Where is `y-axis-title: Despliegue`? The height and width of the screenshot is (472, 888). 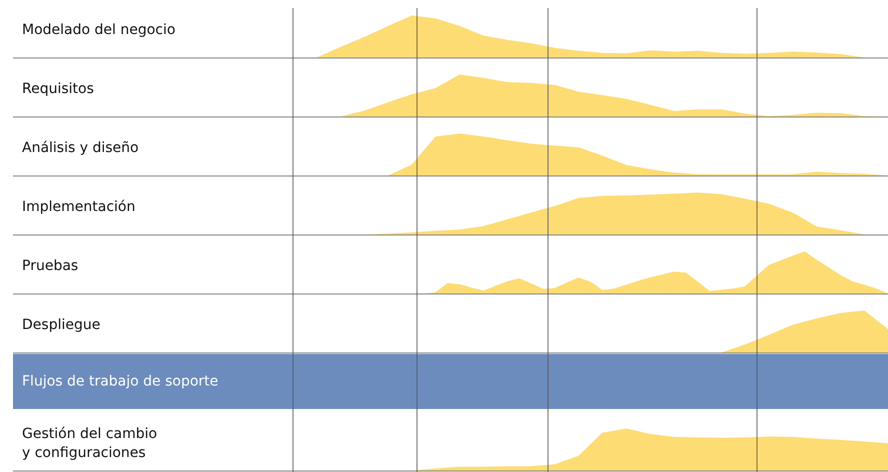
y-axis-title: Despliegue is located at coordinates (61, 324).